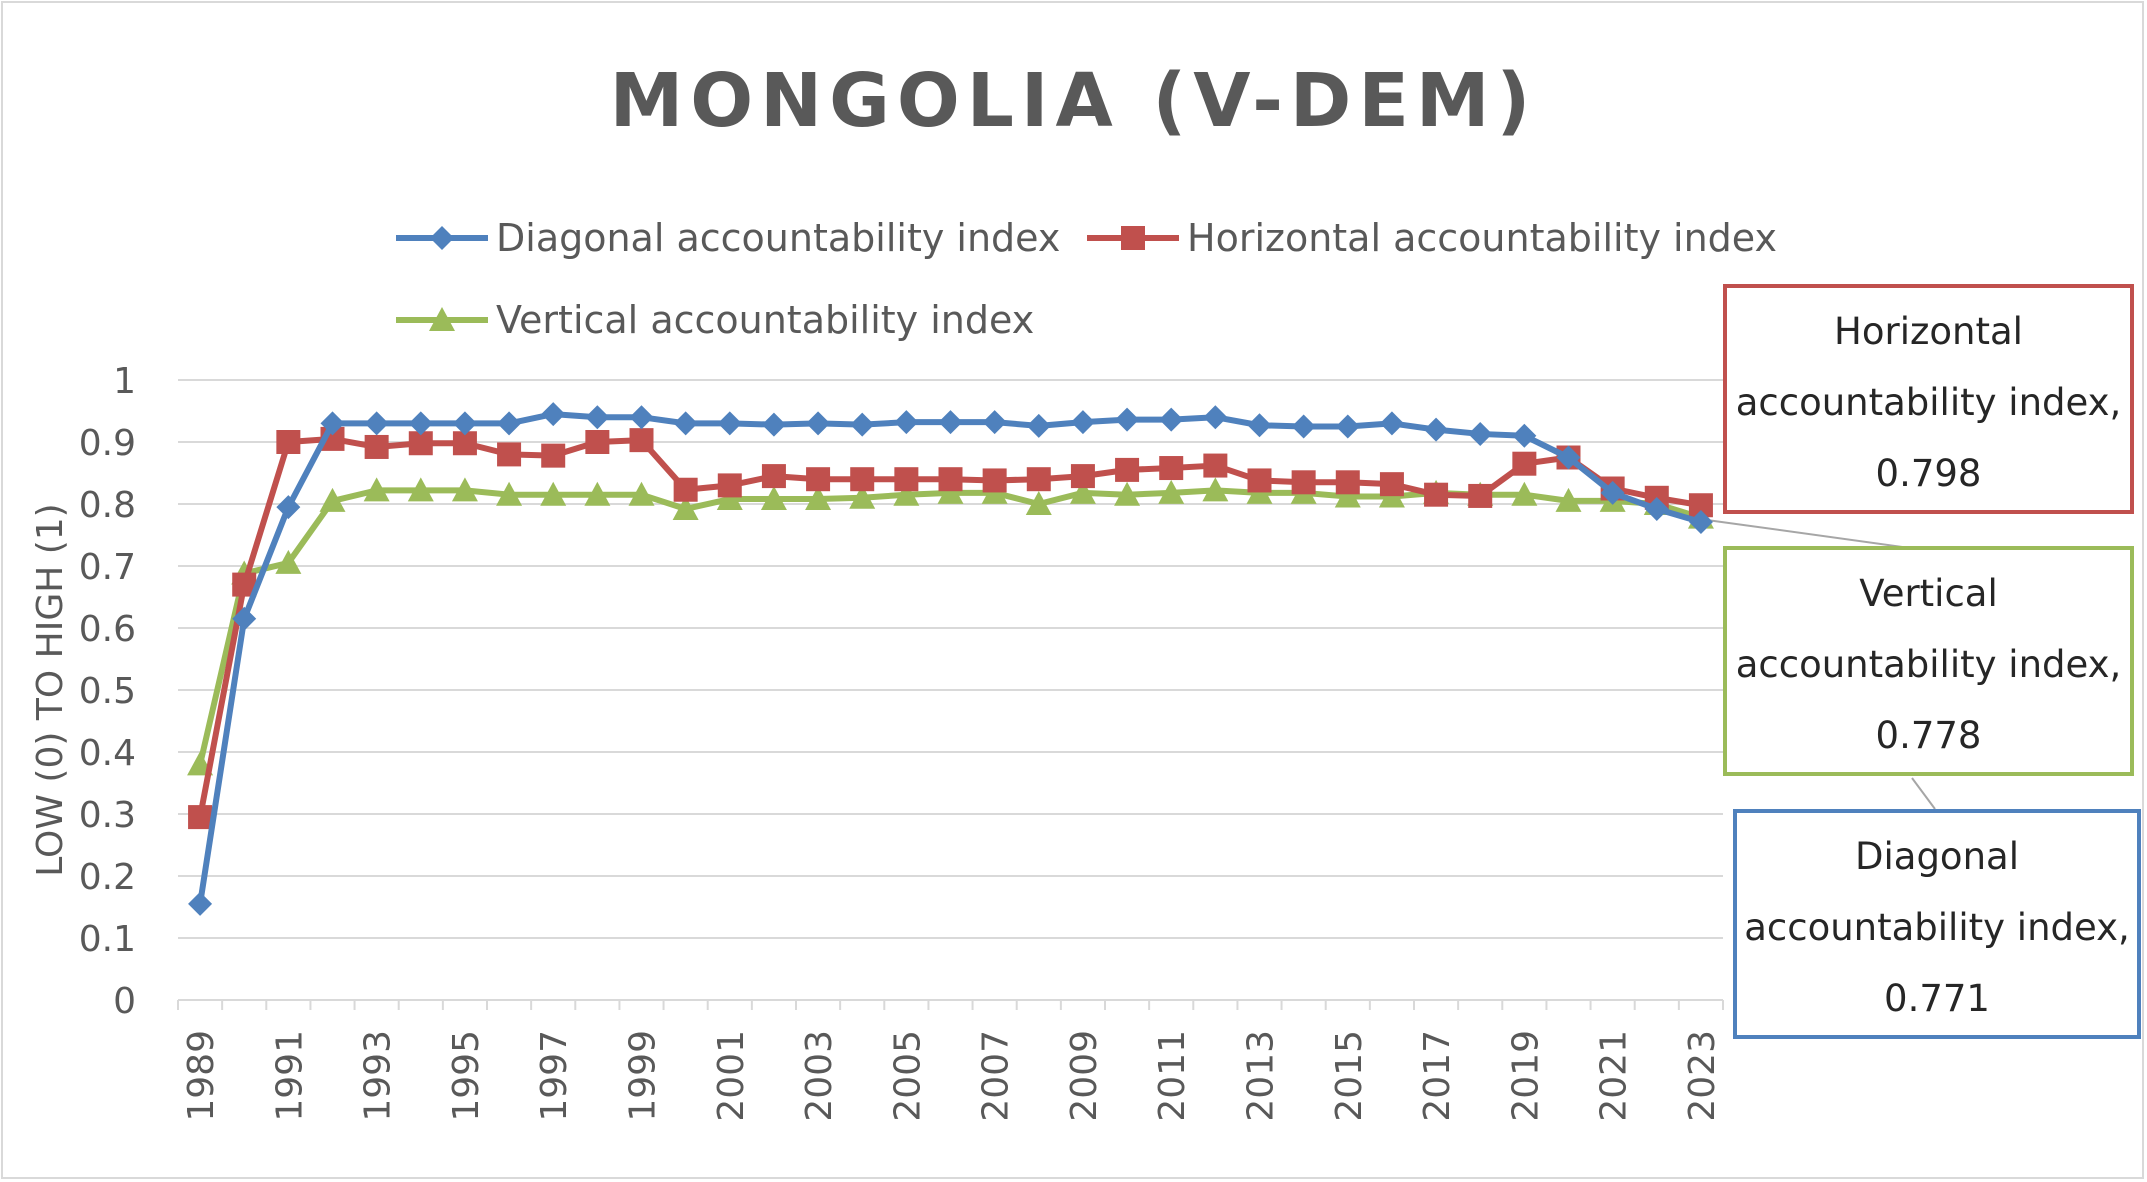 The width and height of the screenshot is (2147, 1182). I want to click on legend-label-vertical: Vertical accountability index, so click(765, 320).